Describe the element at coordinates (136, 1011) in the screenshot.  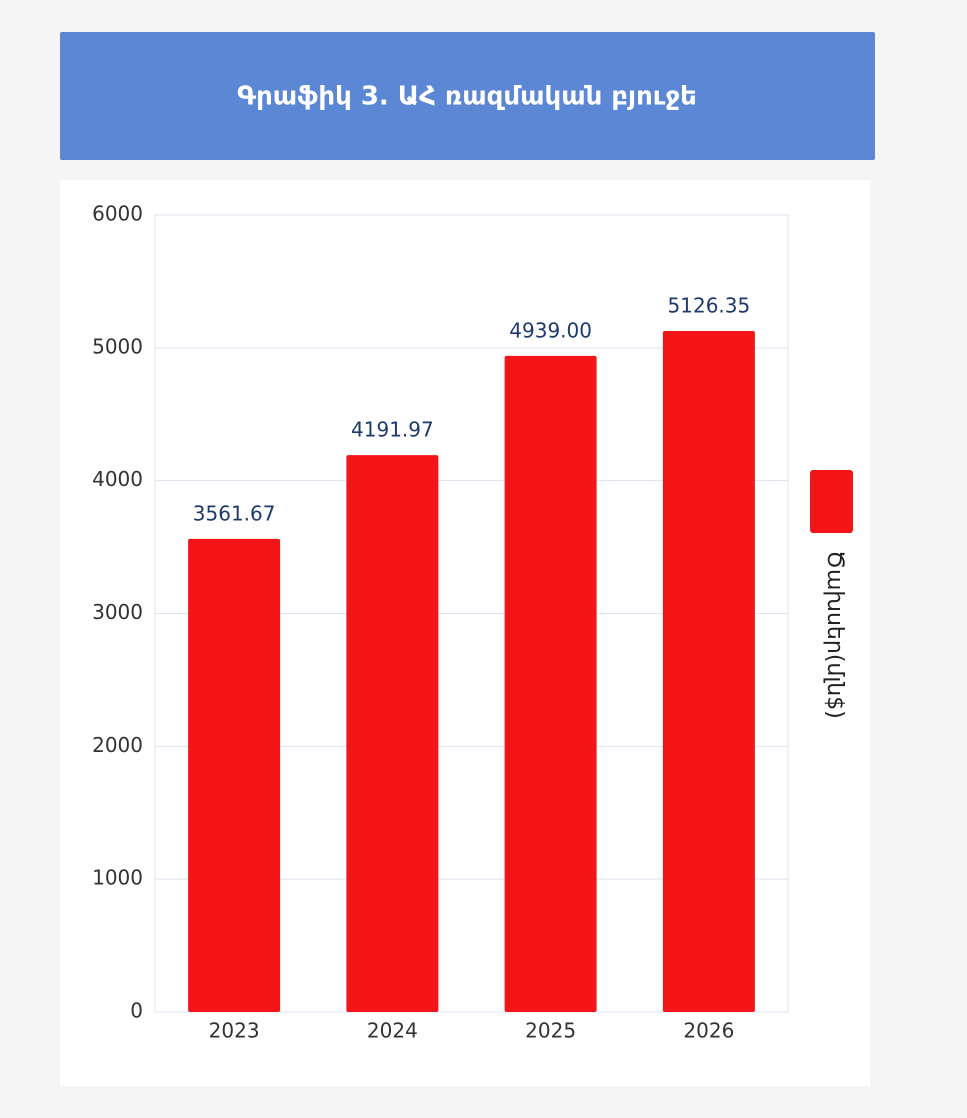
I see `y-tick-label: 0` at that location.